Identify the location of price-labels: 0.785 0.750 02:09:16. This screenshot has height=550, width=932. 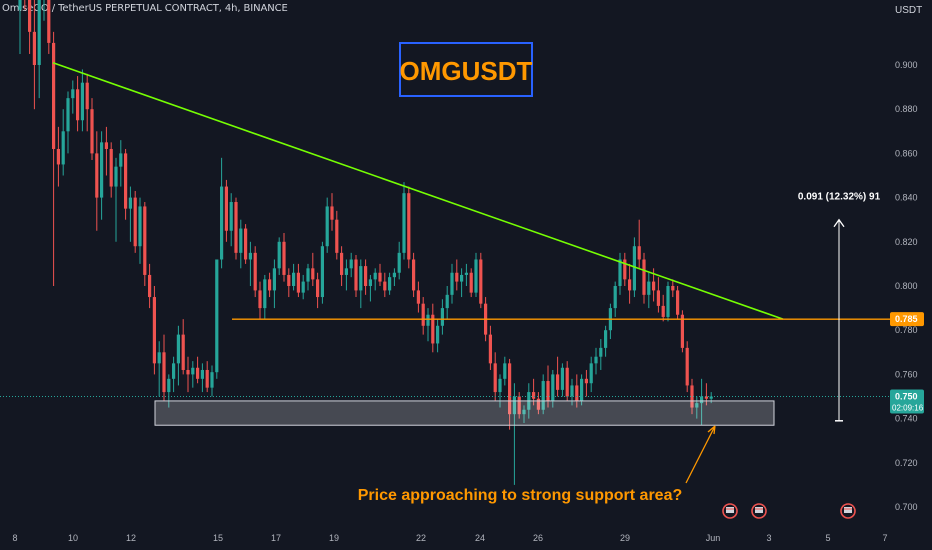
(907, 363).